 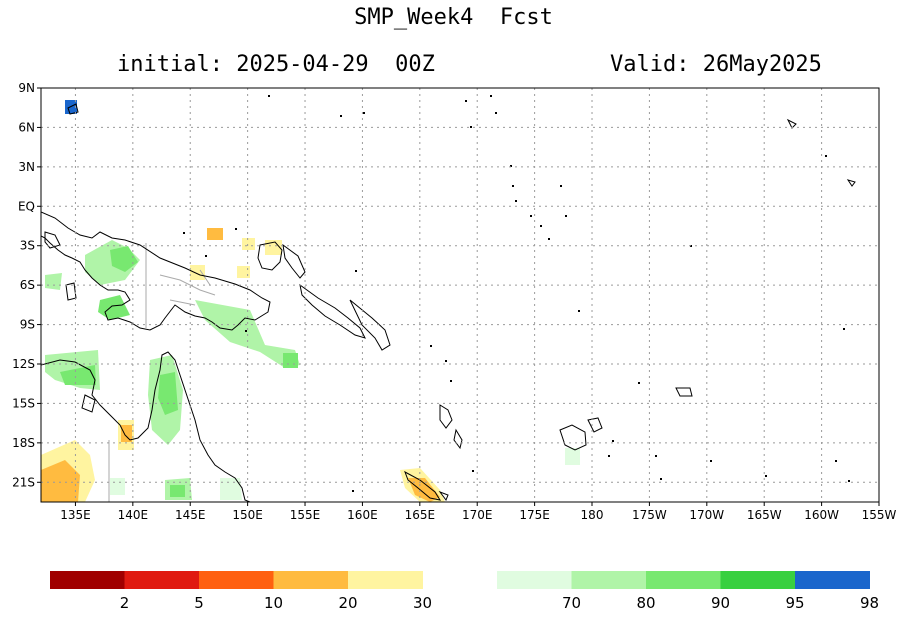 I want to click on lat-tick-label: EQ, so click(x=26, y=206).